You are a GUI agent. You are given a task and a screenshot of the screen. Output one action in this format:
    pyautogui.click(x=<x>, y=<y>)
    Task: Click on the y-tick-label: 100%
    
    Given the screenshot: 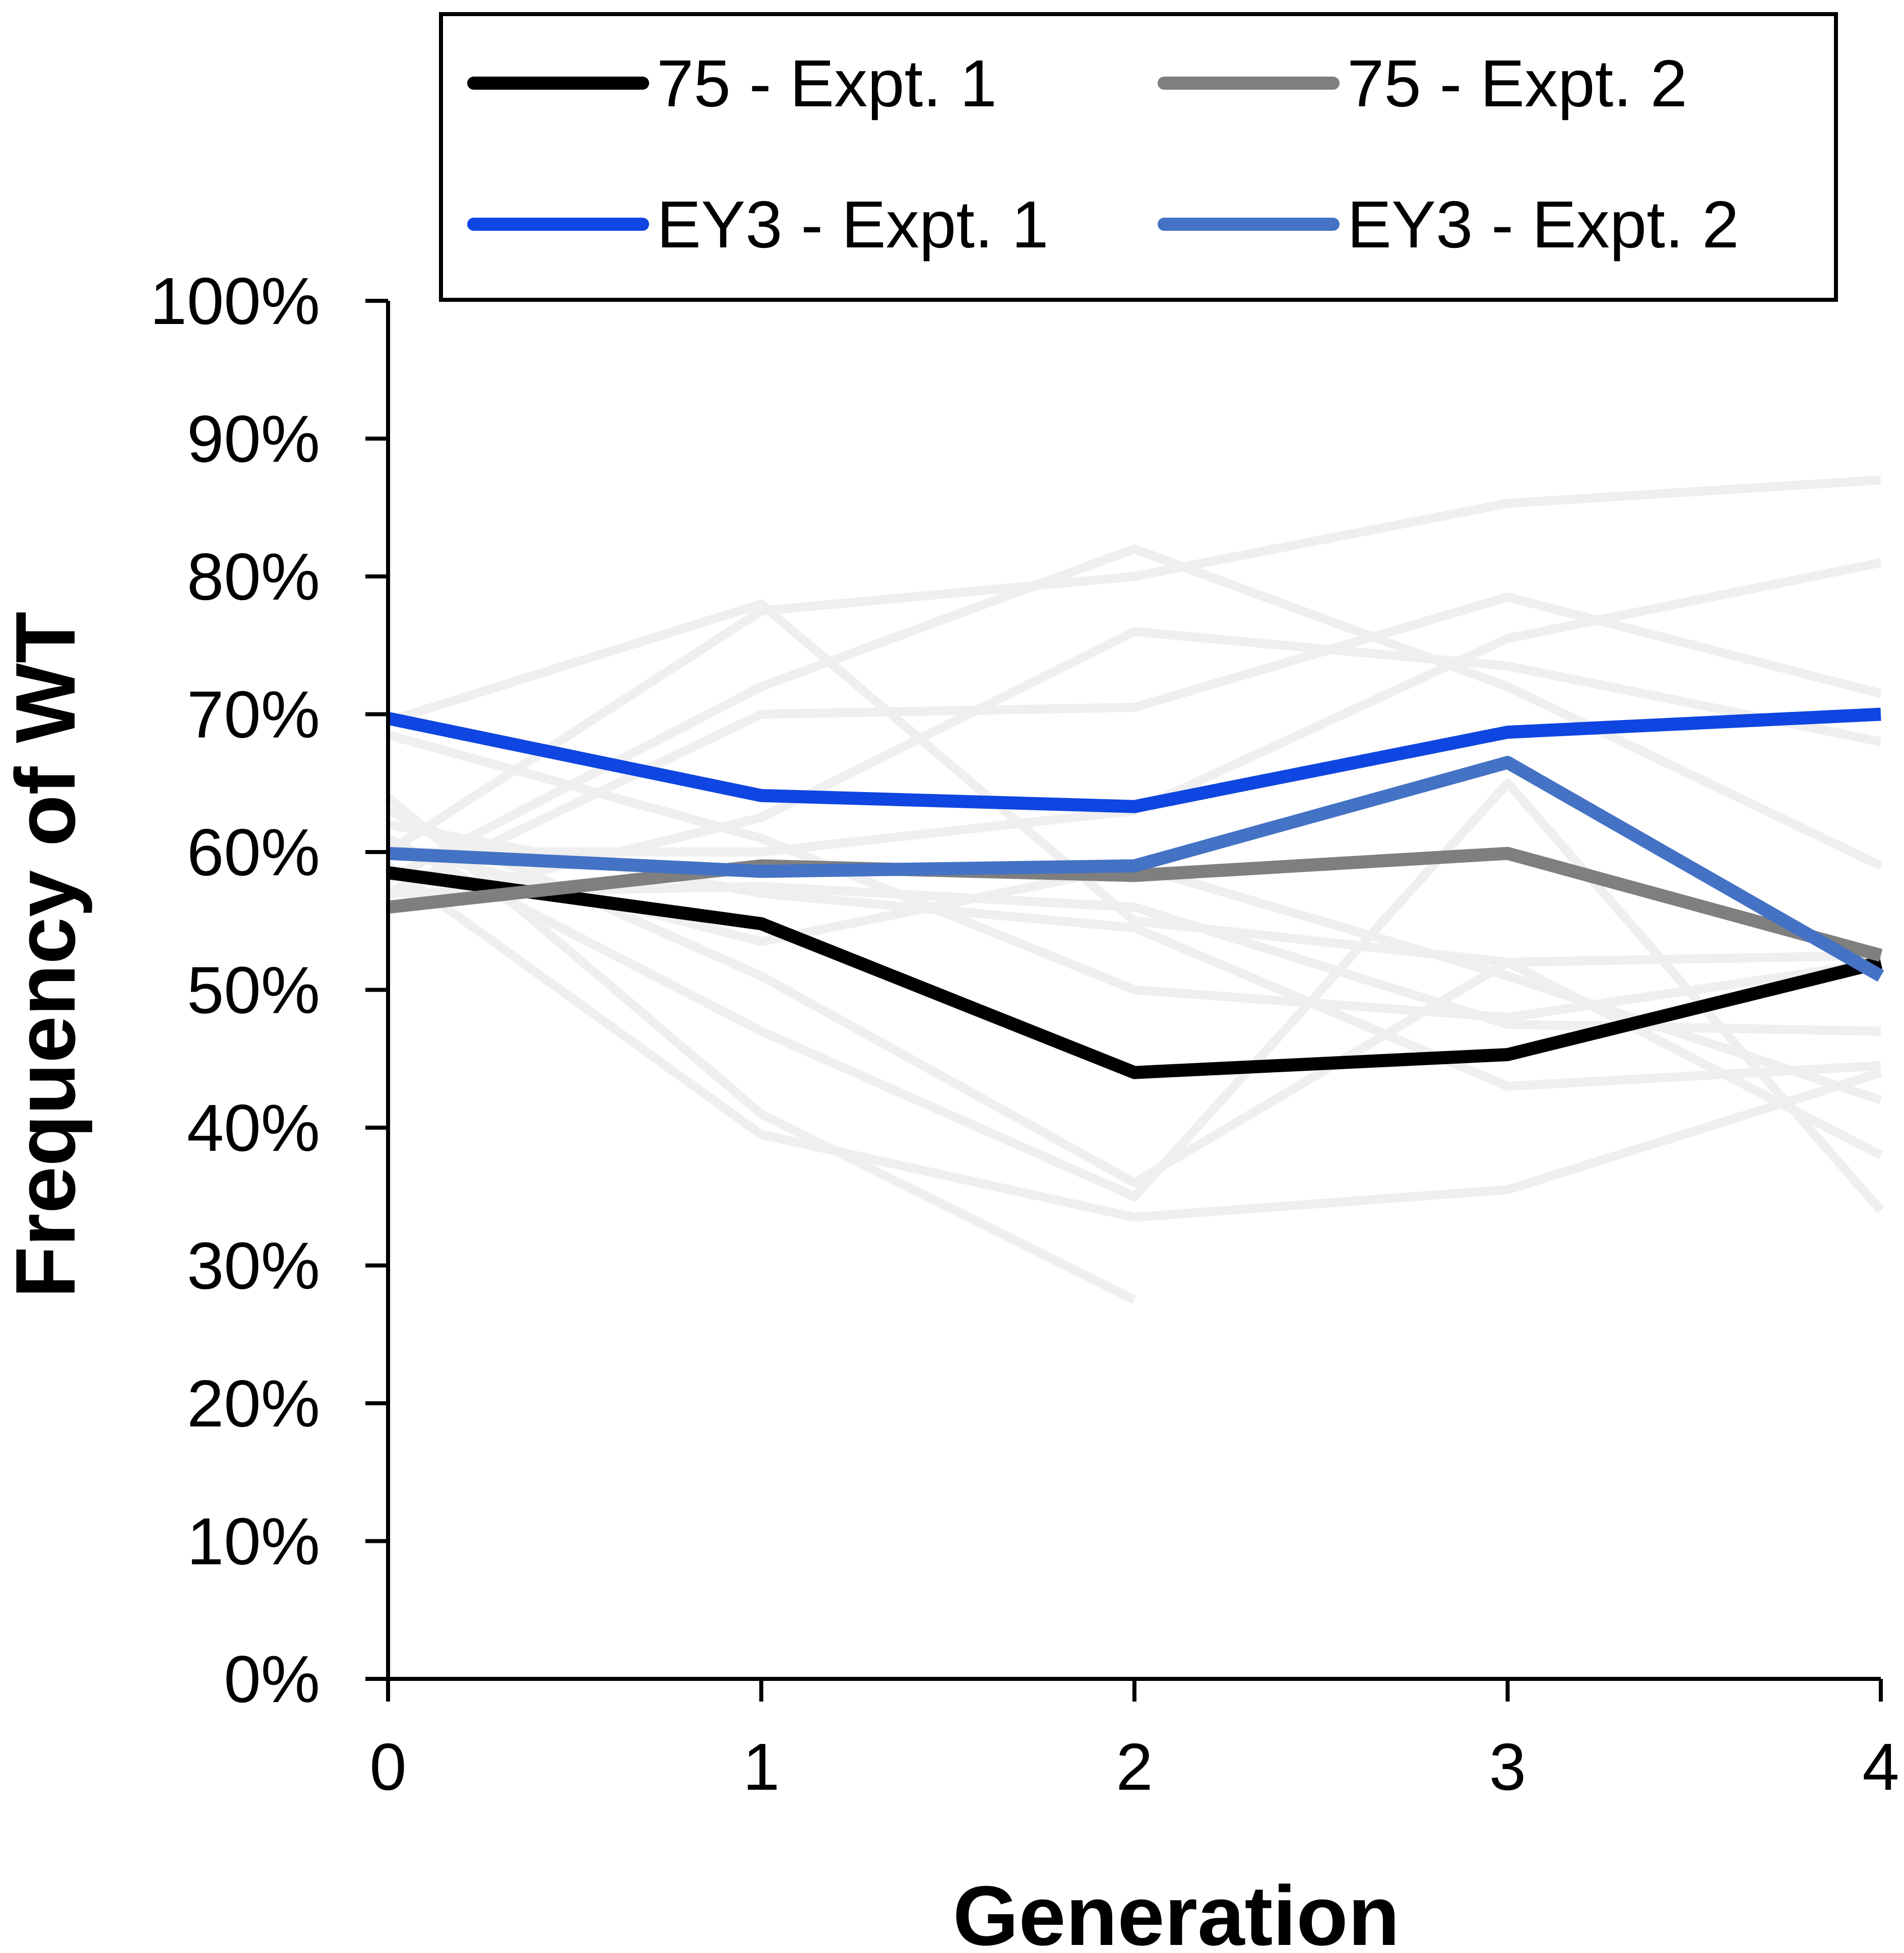 What is the action you would take?
    pyautogui.click(x=235, y=301)
    